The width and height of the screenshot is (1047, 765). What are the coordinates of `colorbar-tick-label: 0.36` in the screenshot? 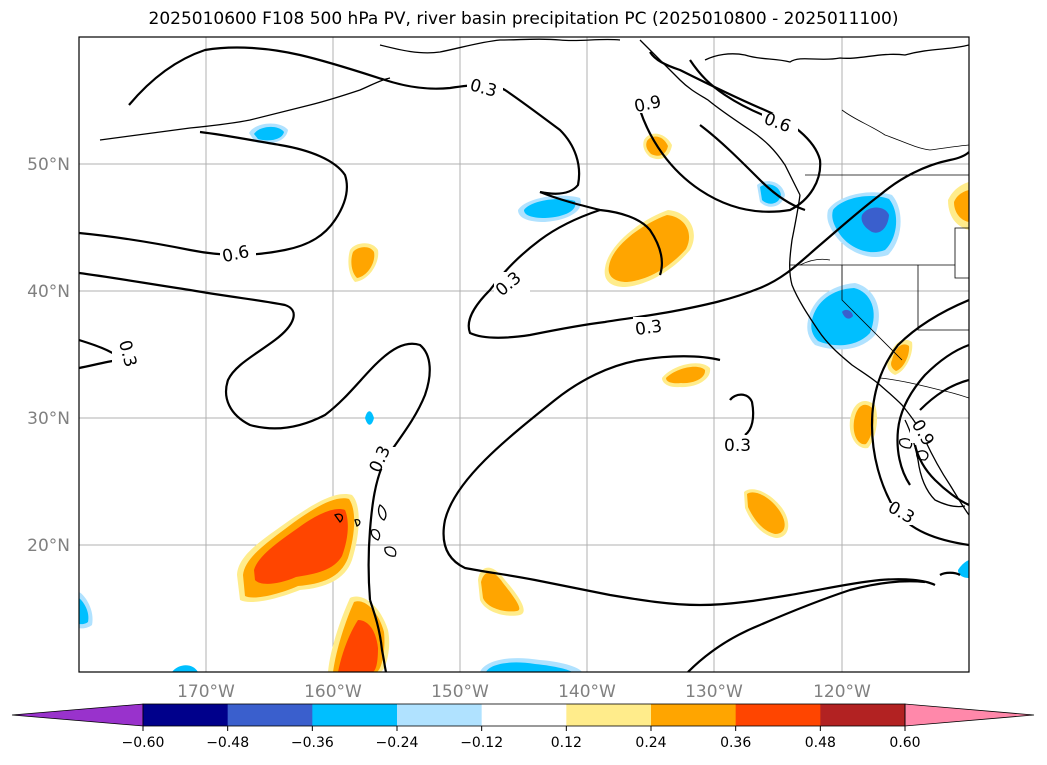 It's located at (735, 743).